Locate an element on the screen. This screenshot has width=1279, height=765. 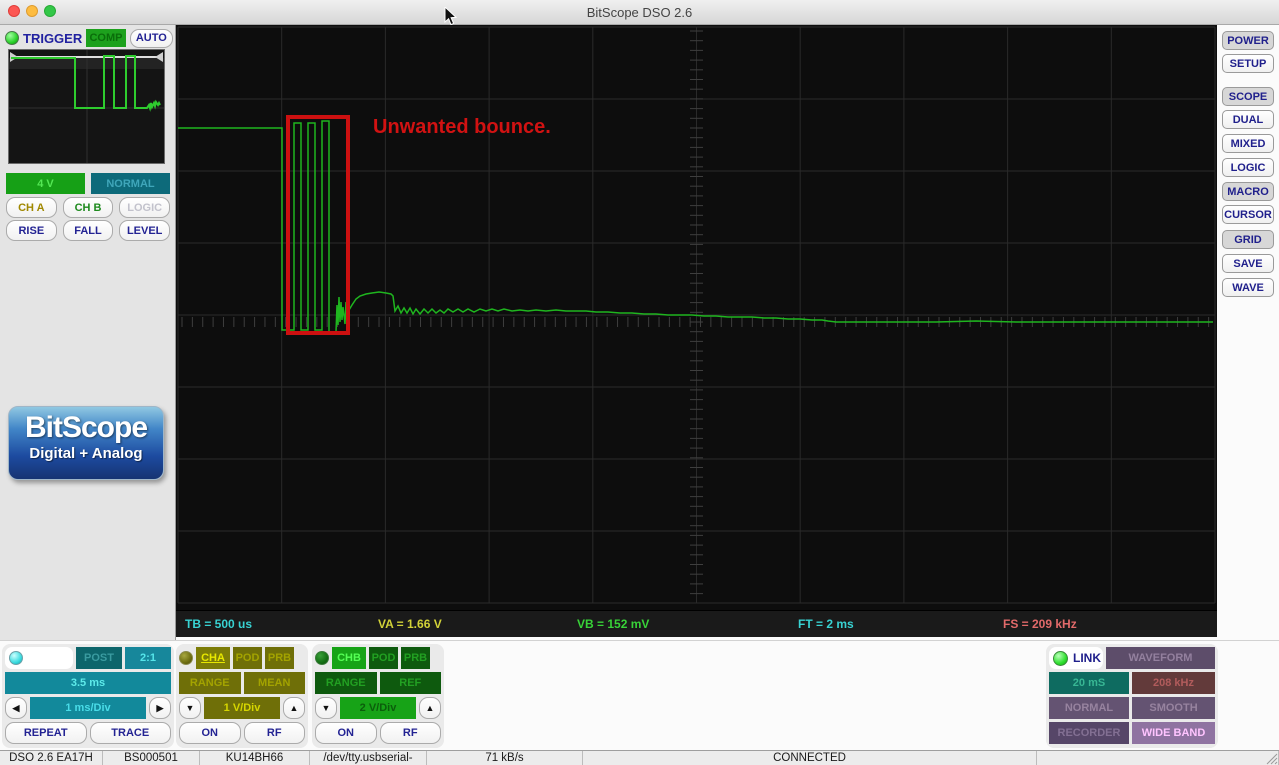
timebase-status-field is located at coordinates (39, 658).